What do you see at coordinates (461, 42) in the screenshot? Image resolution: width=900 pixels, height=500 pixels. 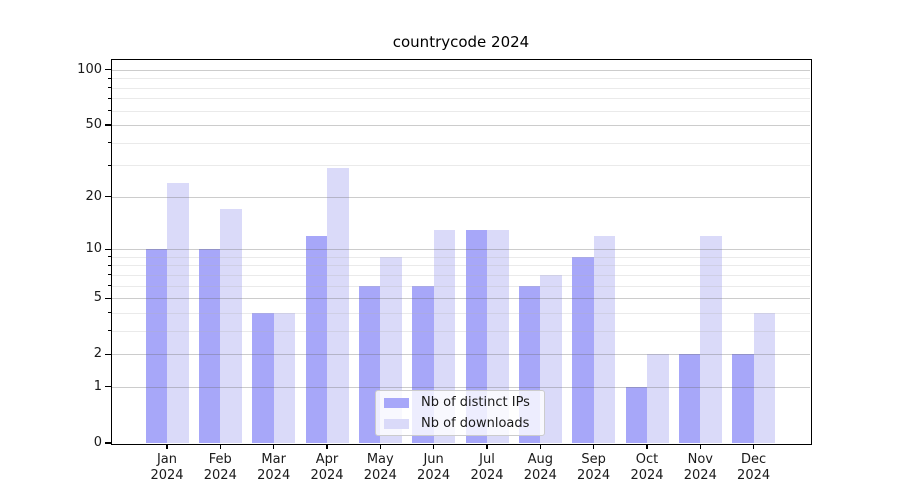 I see `chart-title: countrycode 2024` at bounding box center [461, 42].